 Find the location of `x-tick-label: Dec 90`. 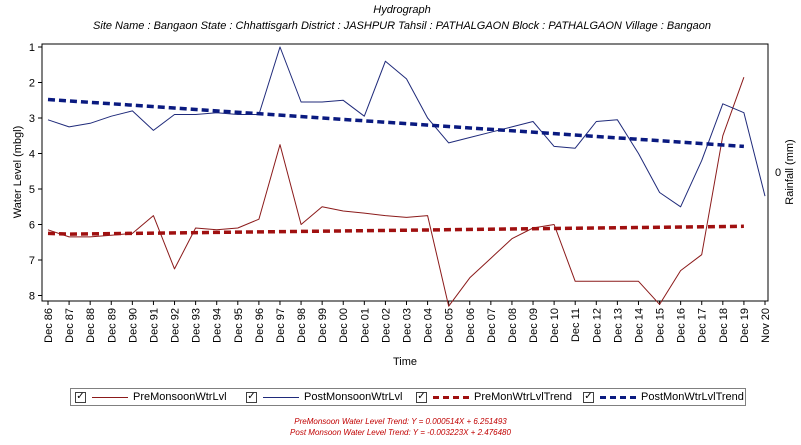

x-tick-label: Dec 90 is located at coordinates (133, 325).